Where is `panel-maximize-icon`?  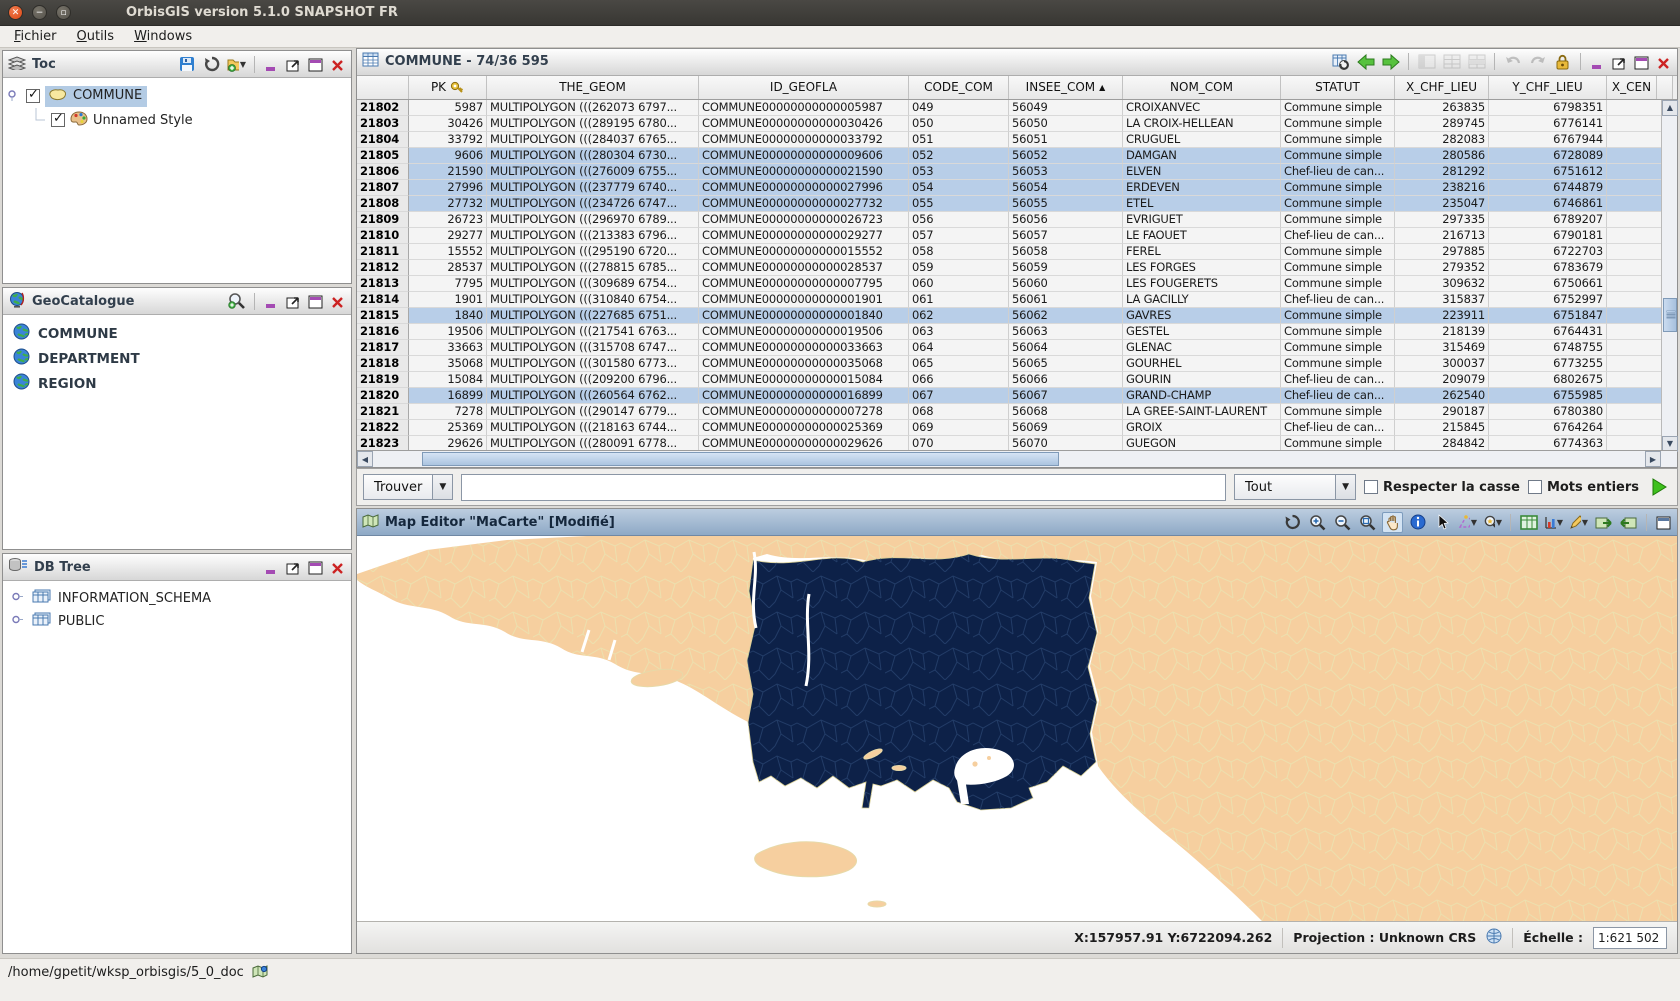 panel-maximize-icon is located at coordinates (1641, 62).